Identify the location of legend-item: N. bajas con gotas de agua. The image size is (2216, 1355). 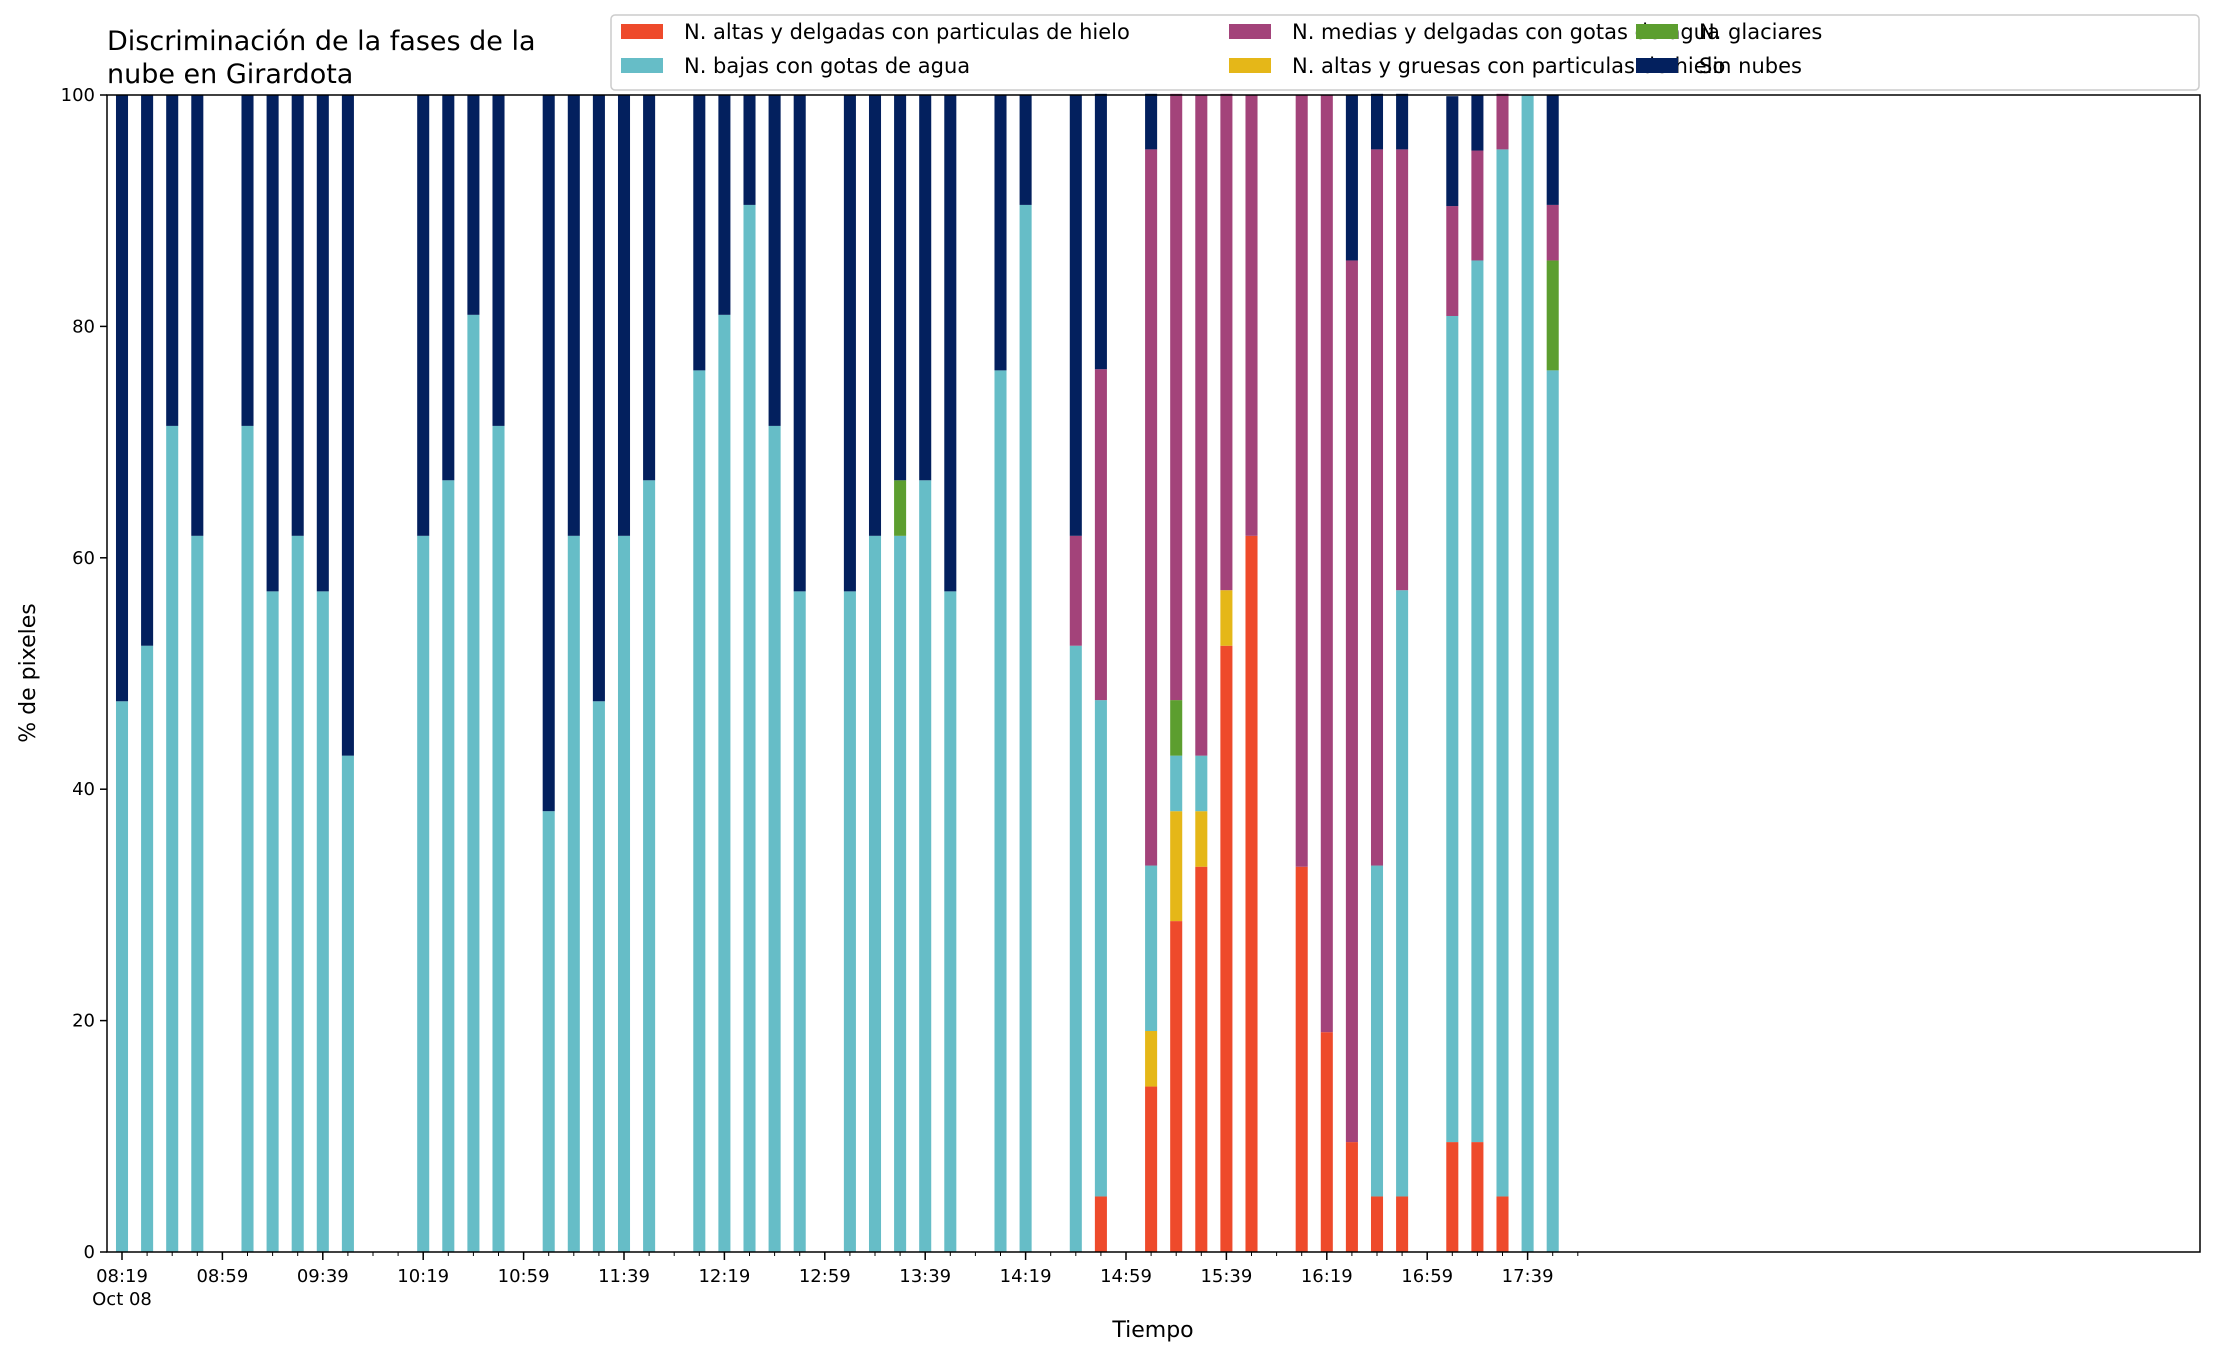
(795, 66).